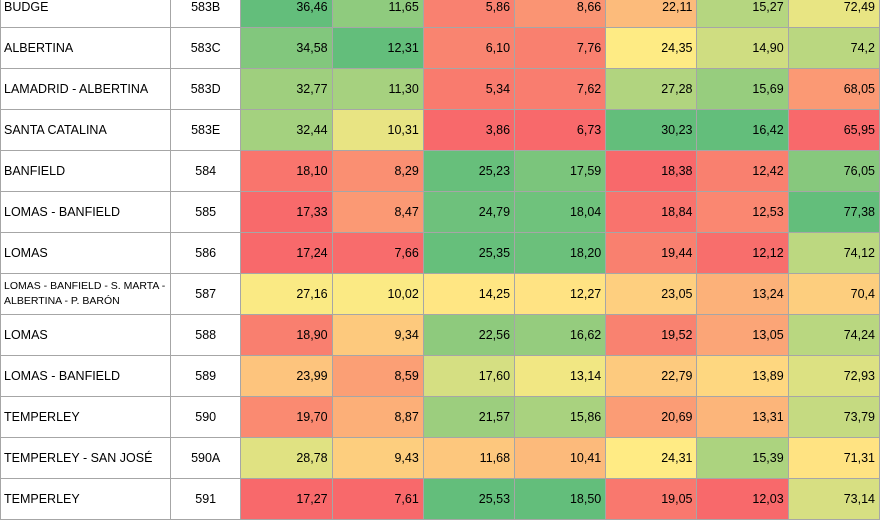  Describe the element at coordinates (286, 499) in the screenshot. I see `cell-value-col1: 17,27` at that location.